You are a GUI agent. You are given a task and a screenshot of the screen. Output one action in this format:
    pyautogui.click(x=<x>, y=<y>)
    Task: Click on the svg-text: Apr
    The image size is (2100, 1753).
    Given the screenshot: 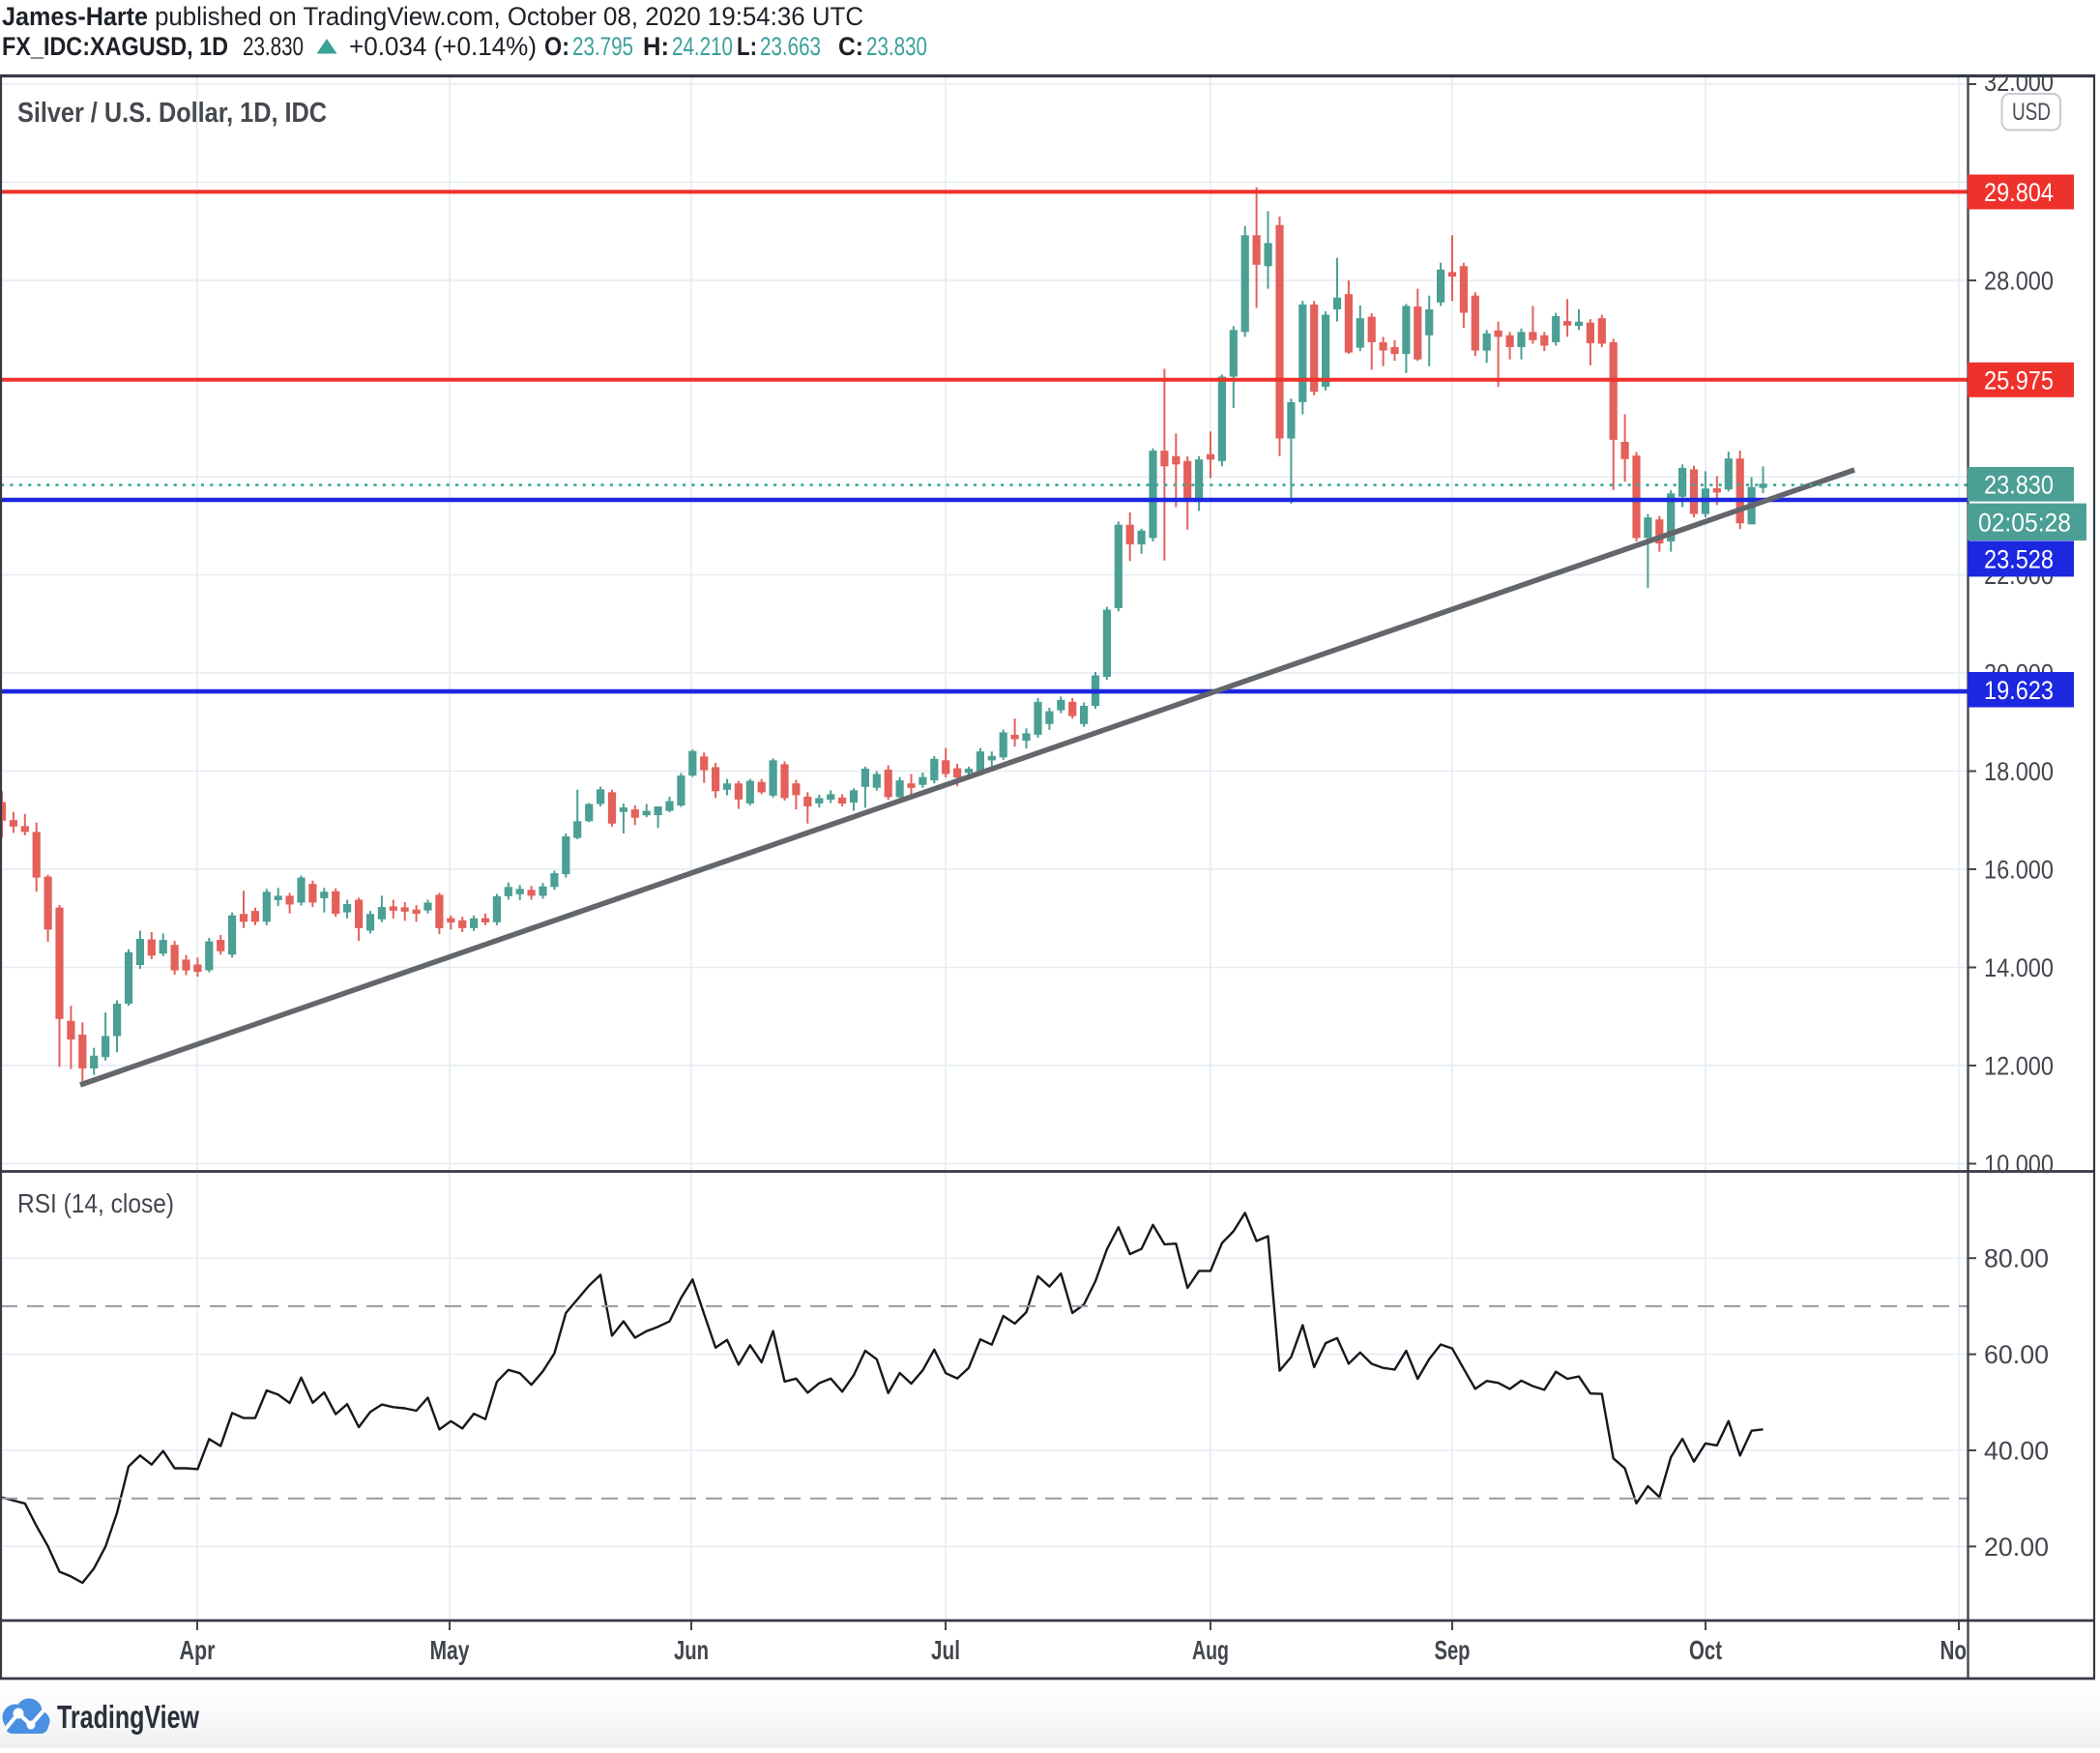 What is the action you would take?
    pyautogui.click(x=198, y=1650)
    